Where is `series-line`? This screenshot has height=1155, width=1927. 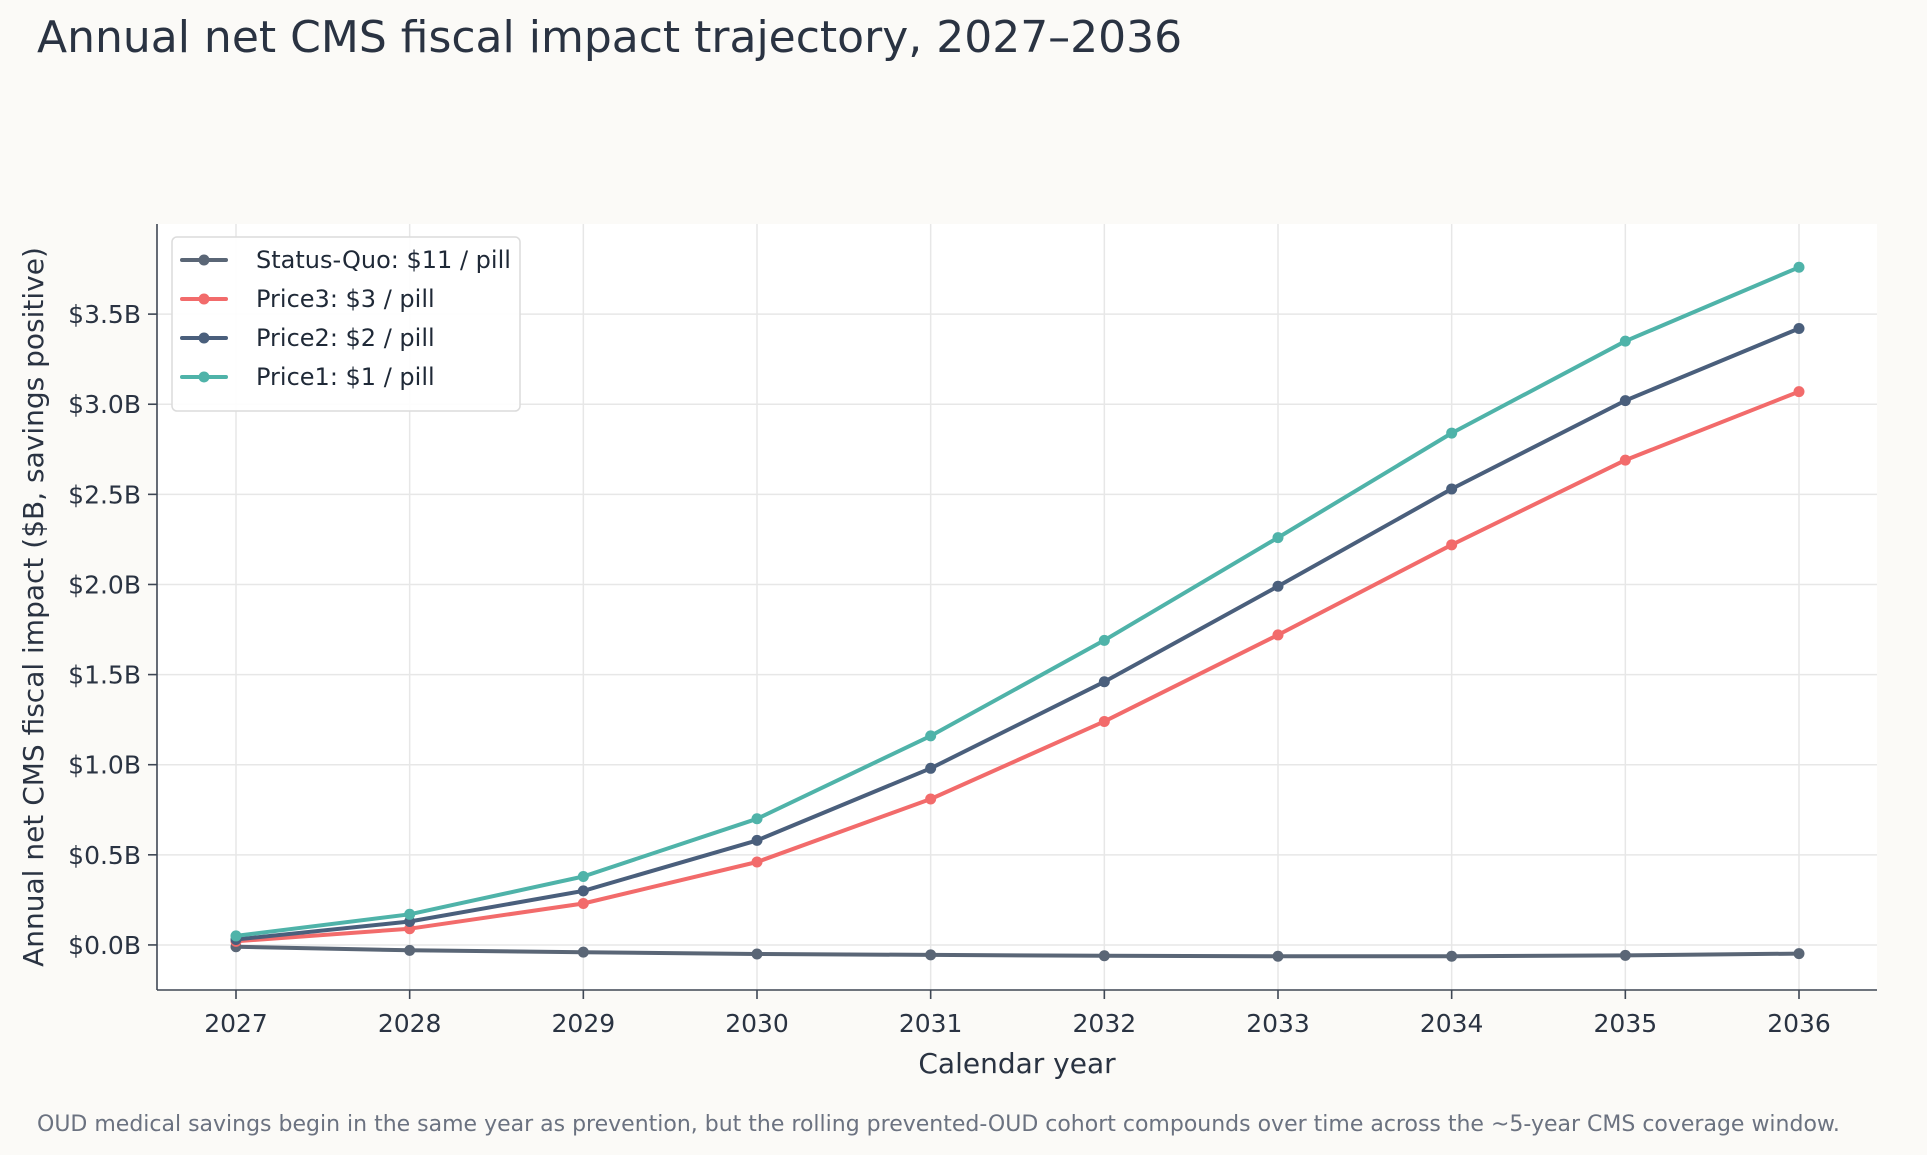
series-line is located at coordinates (1017, 951).